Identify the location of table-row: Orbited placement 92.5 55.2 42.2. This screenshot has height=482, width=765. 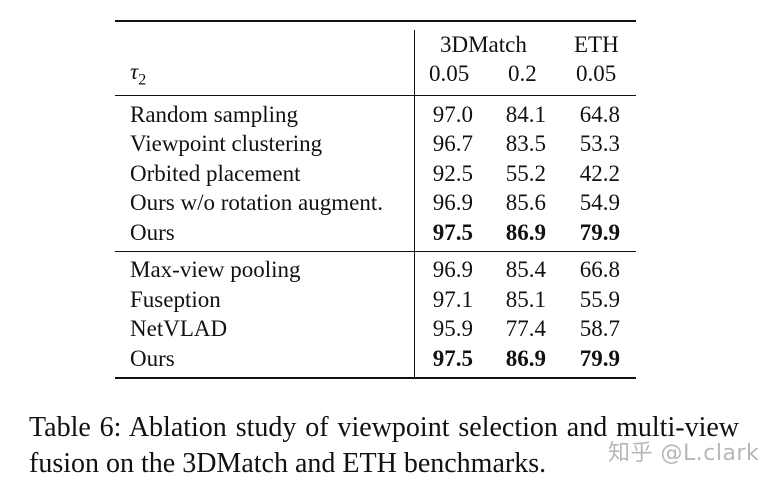
(375, 174).